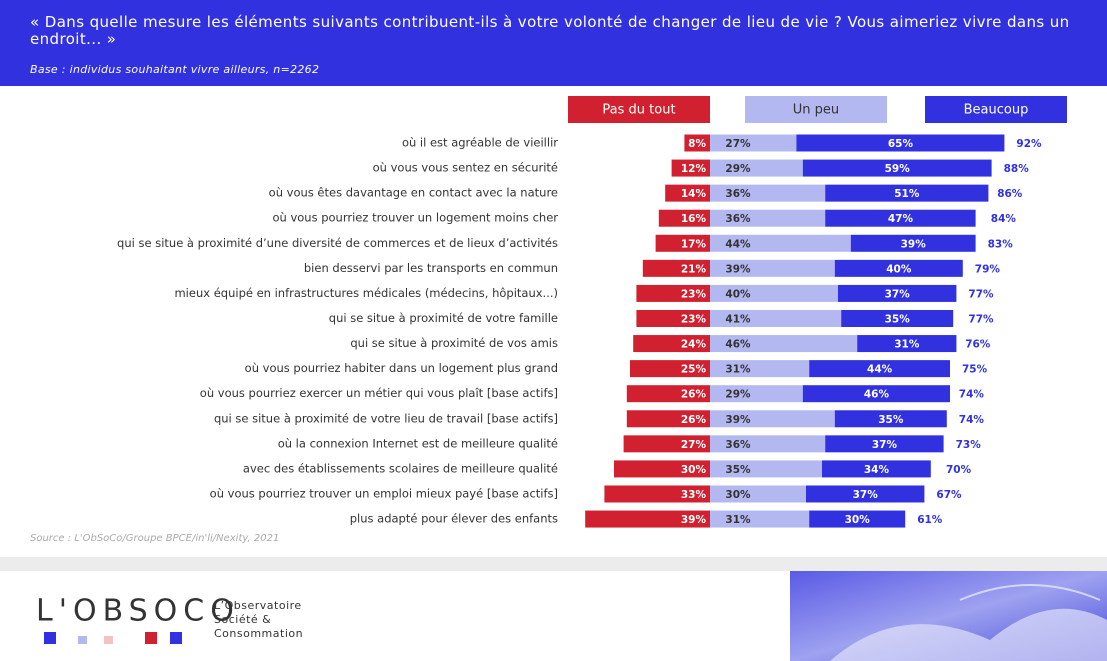 Image resolution: width=1107 pixels, height=661 pixels. What do you see at coordinates (694, 169) in the screenshot?
I see `value-label: 12%` at bounding box center [694, 169].